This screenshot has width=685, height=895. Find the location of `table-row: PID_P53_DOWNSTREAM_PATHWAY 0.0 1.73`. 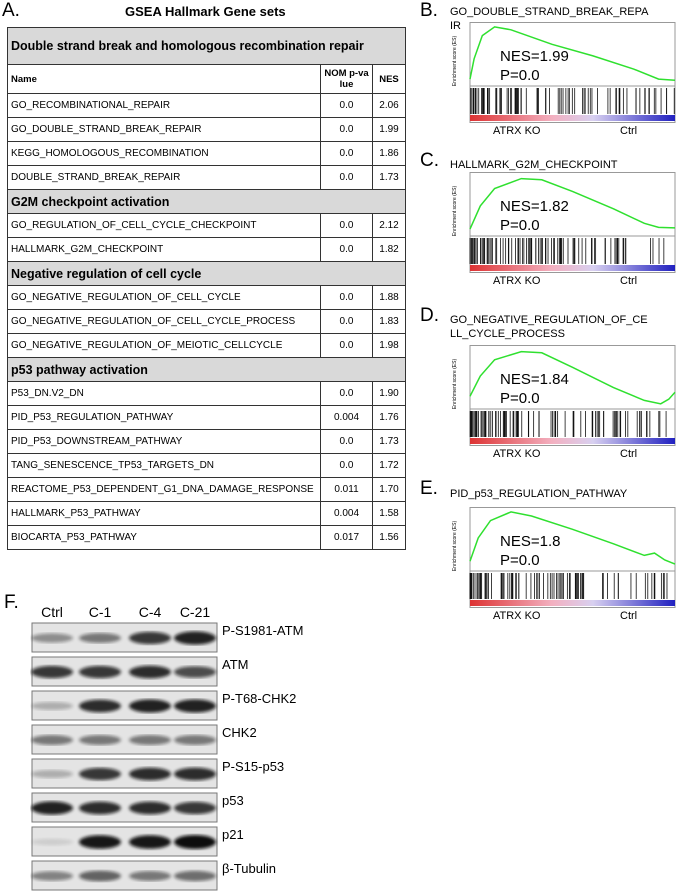

table-row: PID_P53_DOWNSTREAM_PATHWAY 0.0 1.73 is located at coordinates (207, 441).